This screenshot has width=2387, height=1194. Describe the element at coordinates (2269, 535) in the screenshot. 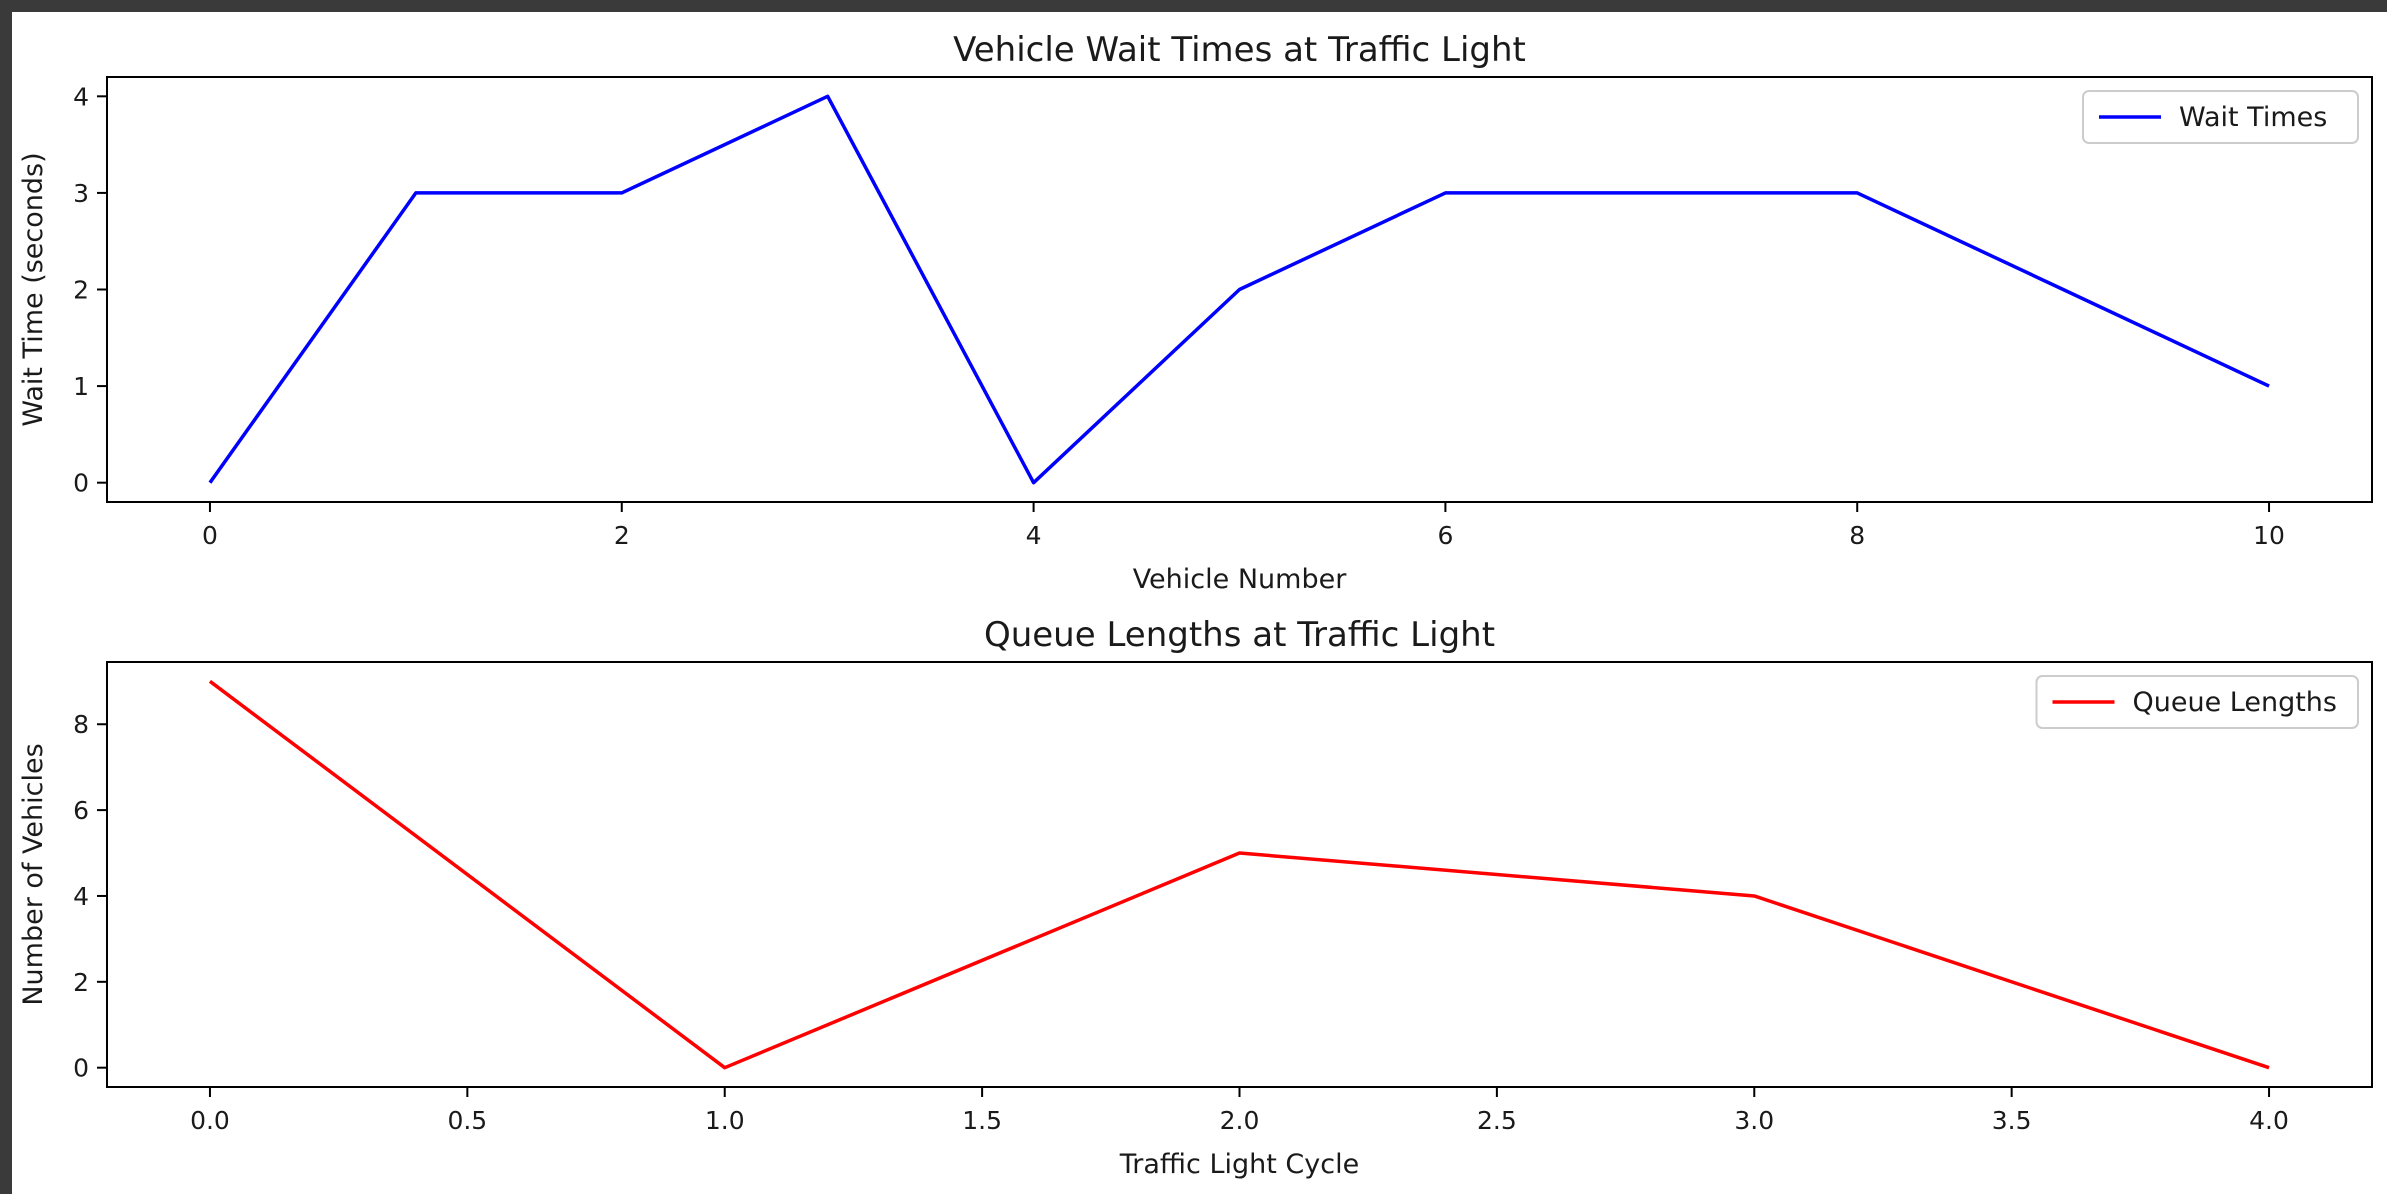

I see `x-tick-label: 10` at that location.